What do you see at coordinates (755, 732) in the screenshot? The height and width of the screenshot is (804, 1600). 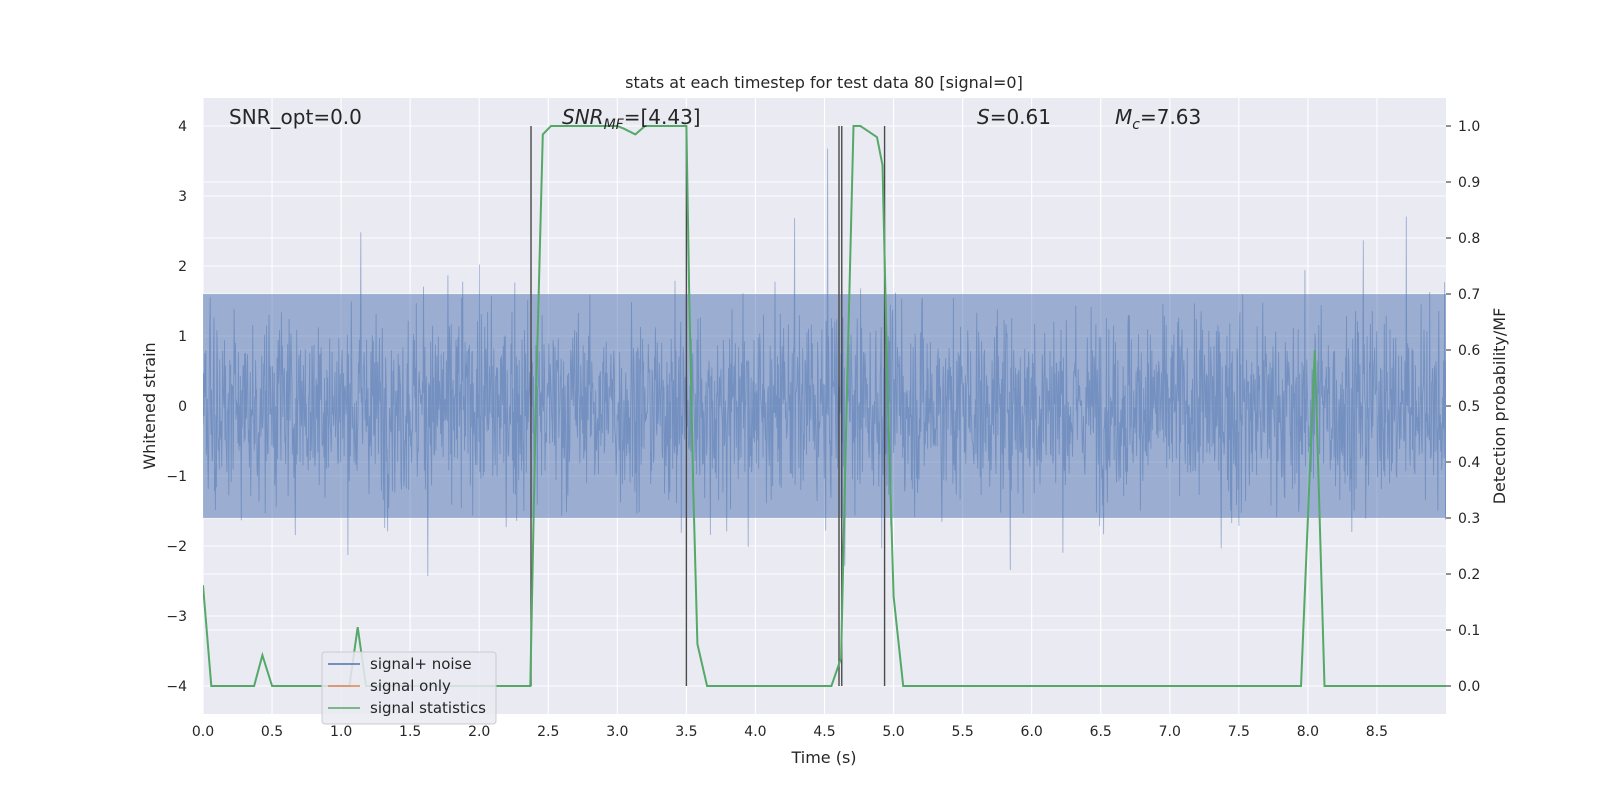 I see `x-tick-label: 4.0` at bounding box center [755, 732].